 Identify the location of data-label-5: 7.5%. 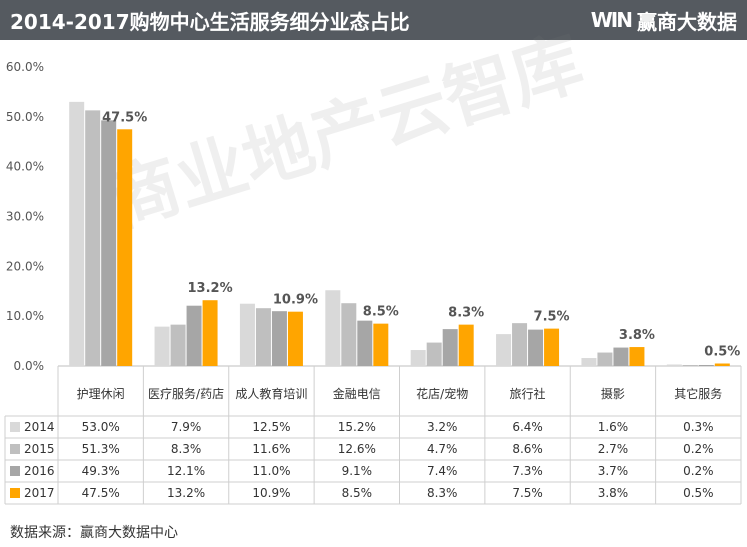
(552, 317).